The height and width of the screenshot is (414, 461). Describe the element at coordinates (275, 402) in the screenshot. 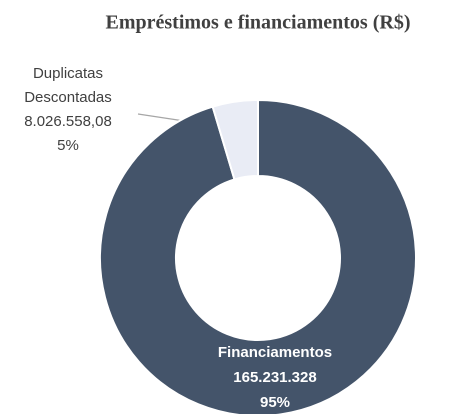

I see `percent-label: 95%` at that location.